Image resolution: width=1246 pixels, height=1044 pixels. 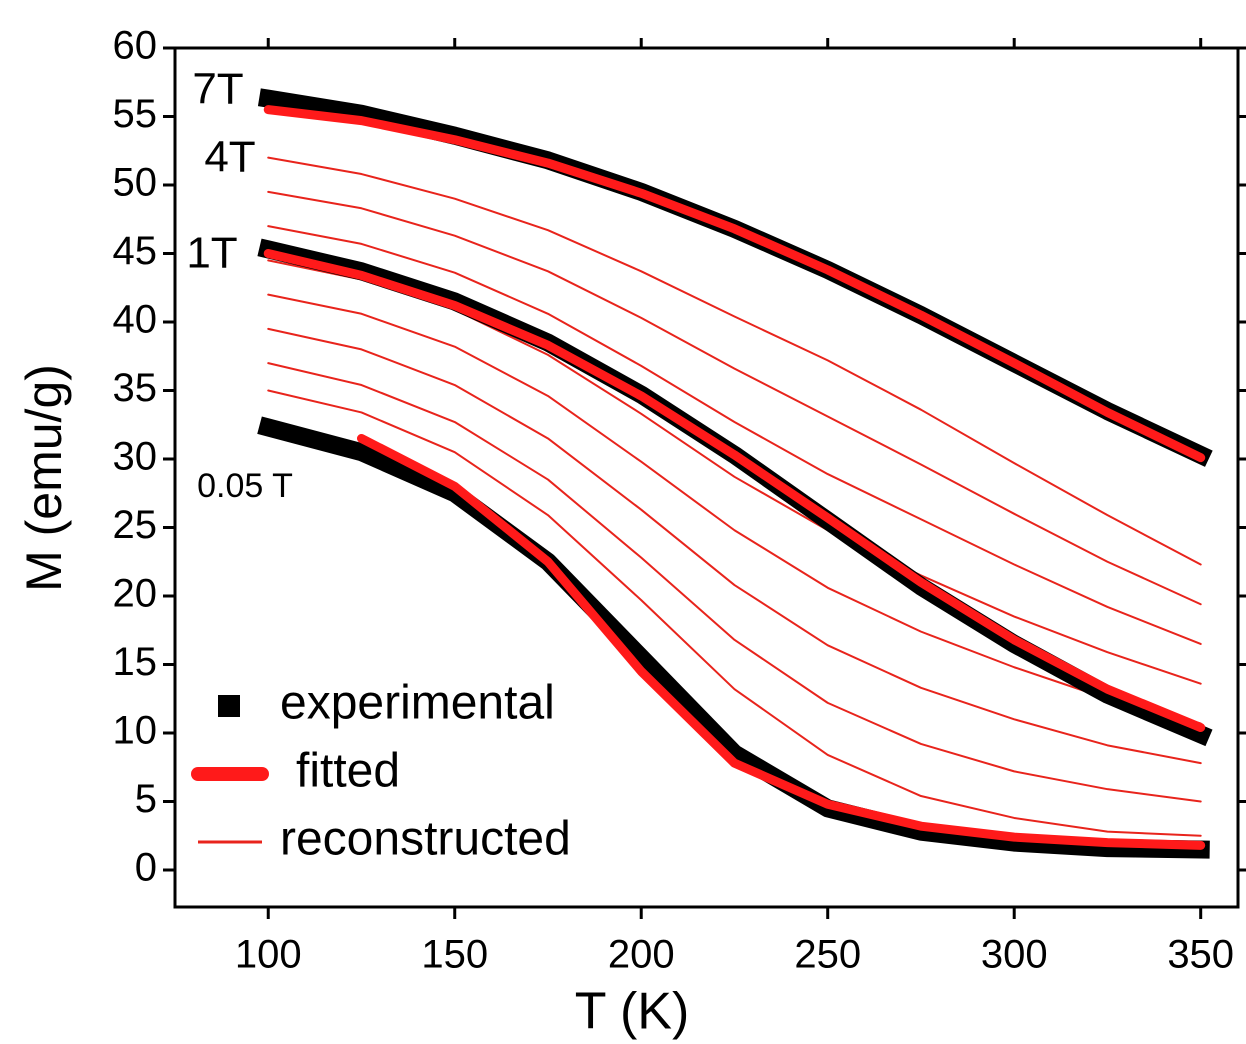 What do you see at coordinates (245, 486) in the screenshot?
I see `annotation: 0.05 T` at bounding box center [245, 486].